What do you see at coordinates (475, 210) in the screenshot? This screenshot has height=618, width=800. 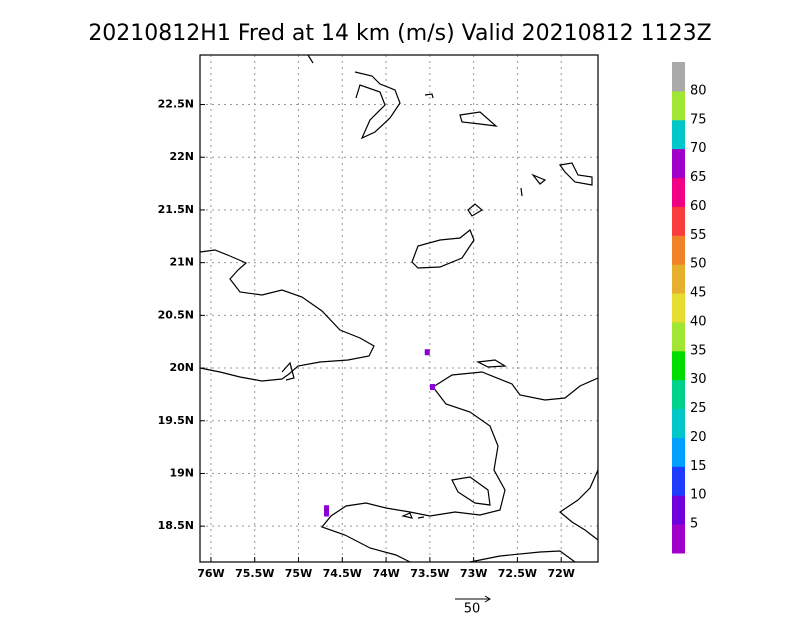 I see `little-inagua` at bounding box center [475, 210].